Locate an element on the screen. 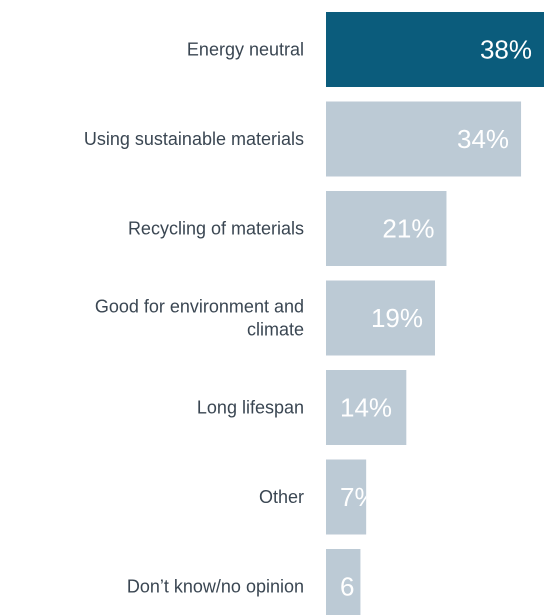  category-label: Using sustainable materials is located at coordinates (194, 139).